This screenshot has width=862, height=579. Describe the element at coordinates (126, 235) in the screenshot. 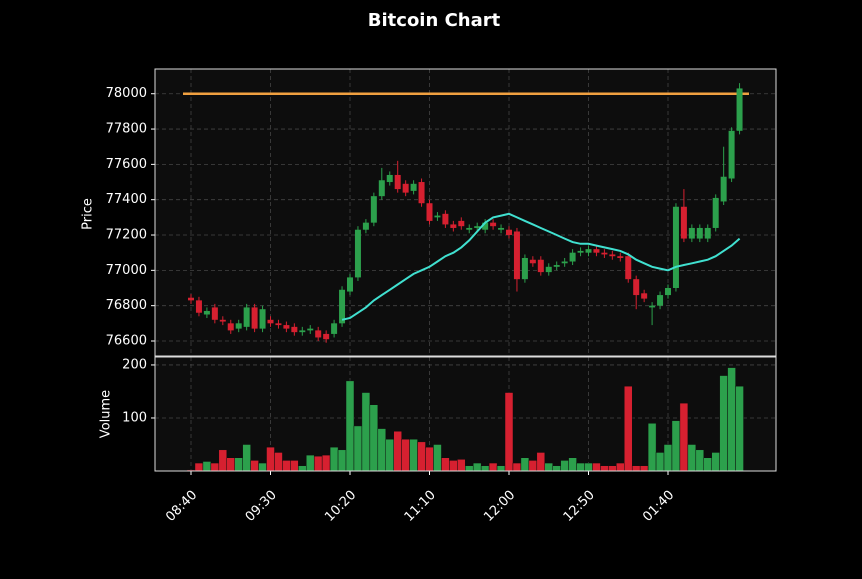

I see `y-tick-label: 77200` at that location.